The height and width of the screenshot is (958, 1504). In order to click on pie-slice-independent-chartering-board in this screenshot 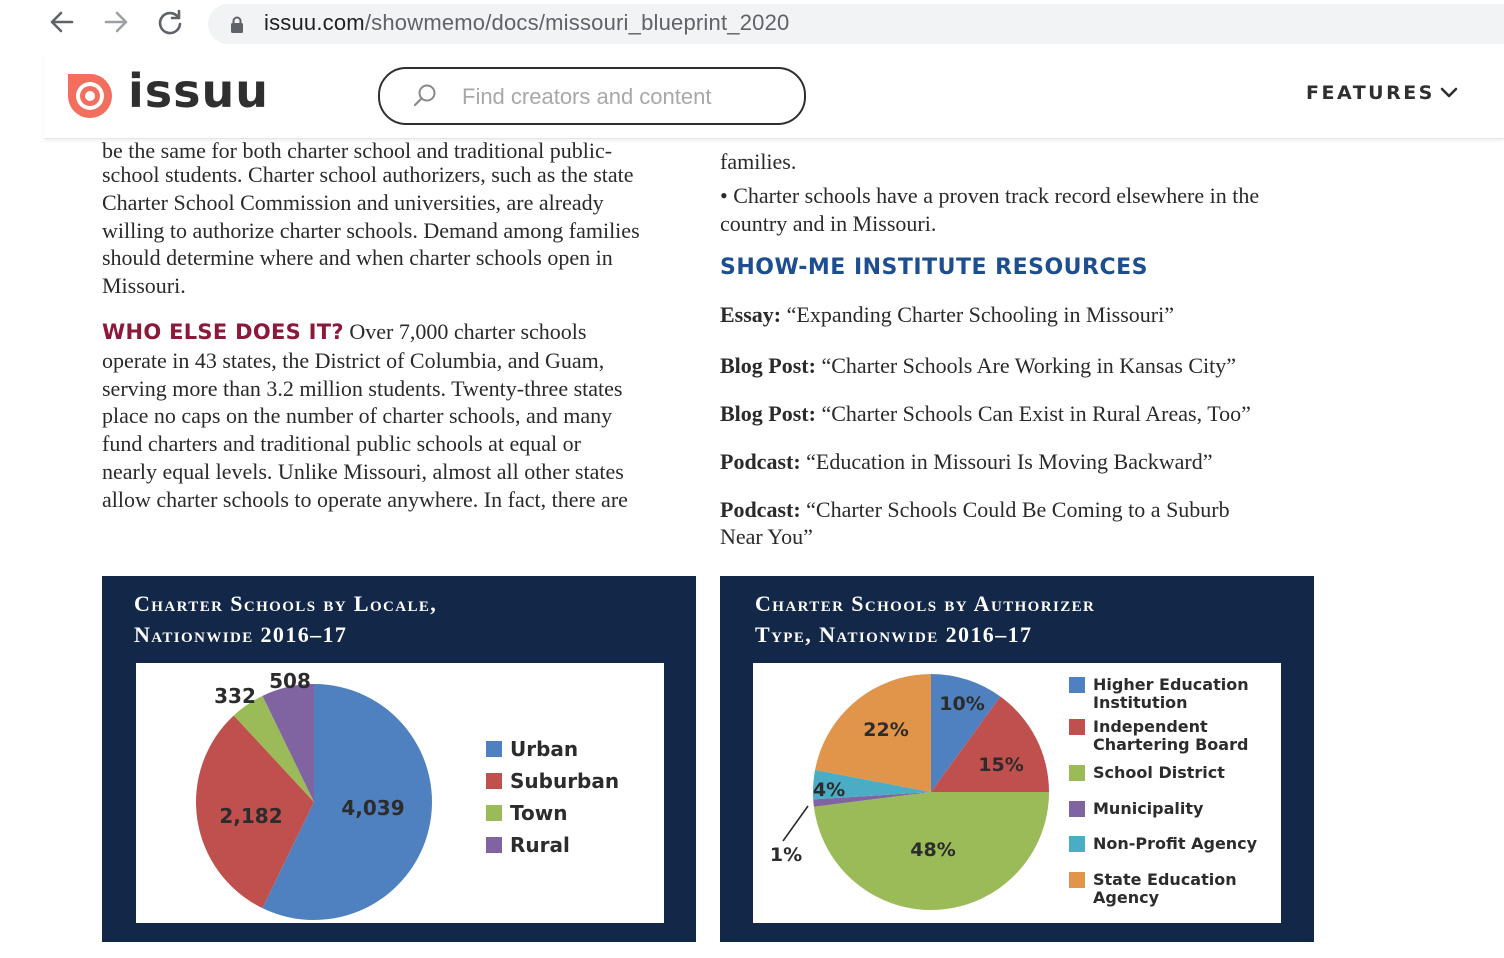, I will do `click(990, 744)`.